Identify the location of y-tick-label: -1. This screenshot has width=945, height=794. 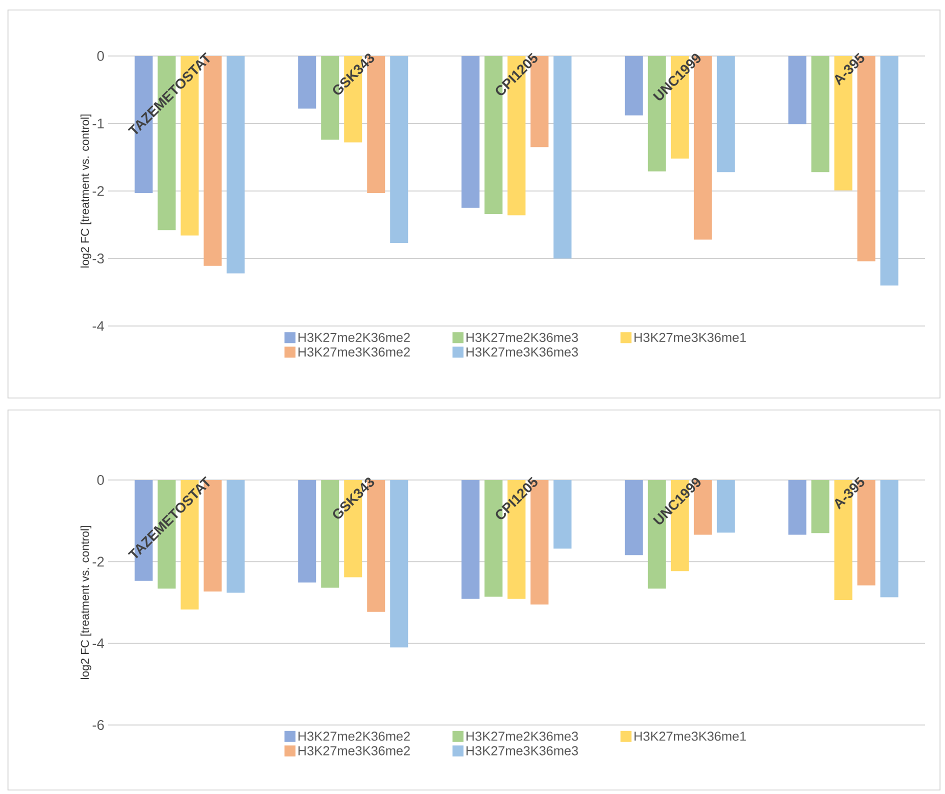
(98, 123).